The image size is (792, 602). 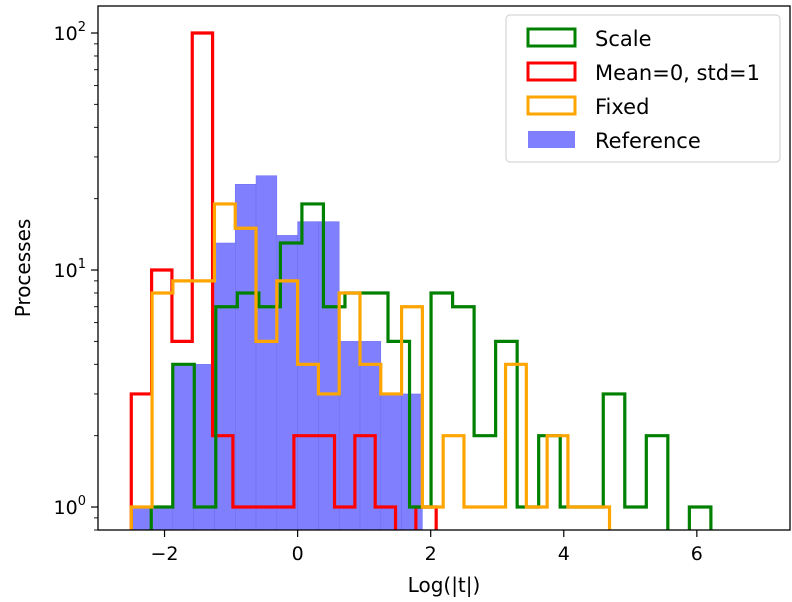 I want to click on x-axis-label: Log(|t|), so click(x=444, y=585).